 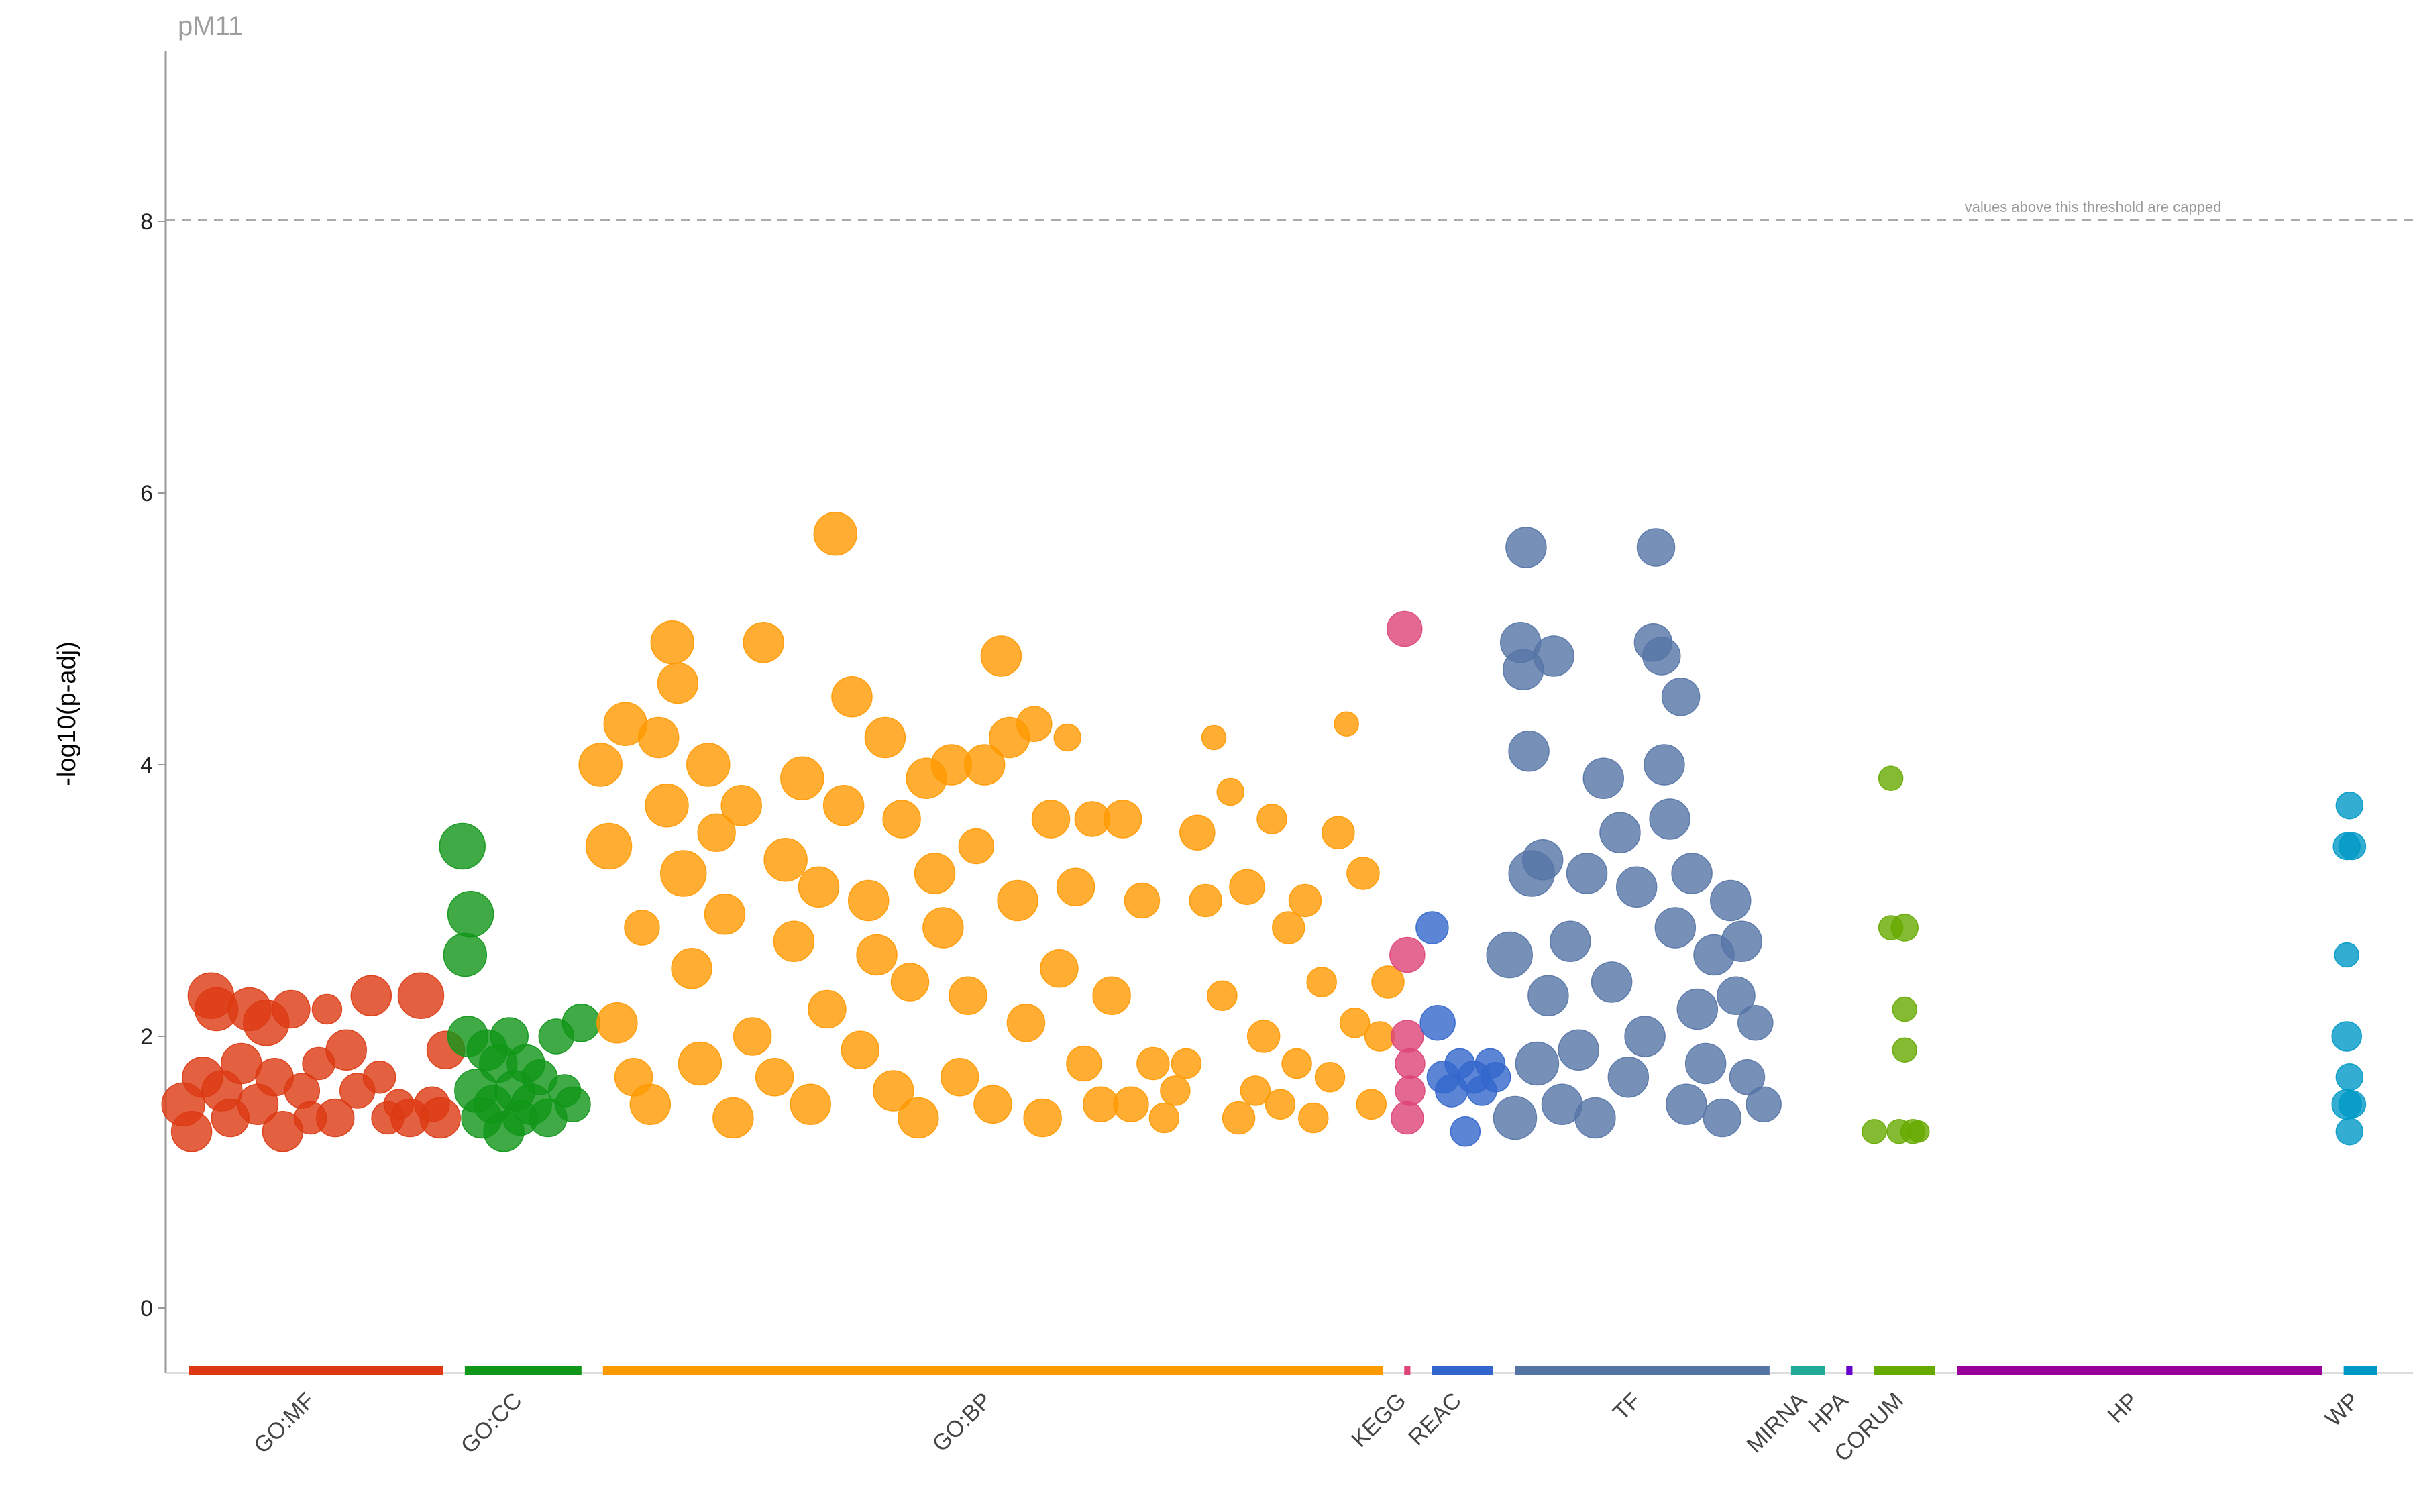 What do you see at coordinates (1642, 1371) in the screenshot?
I see `source-bar-tf` at bounding box center [1642, 1371].